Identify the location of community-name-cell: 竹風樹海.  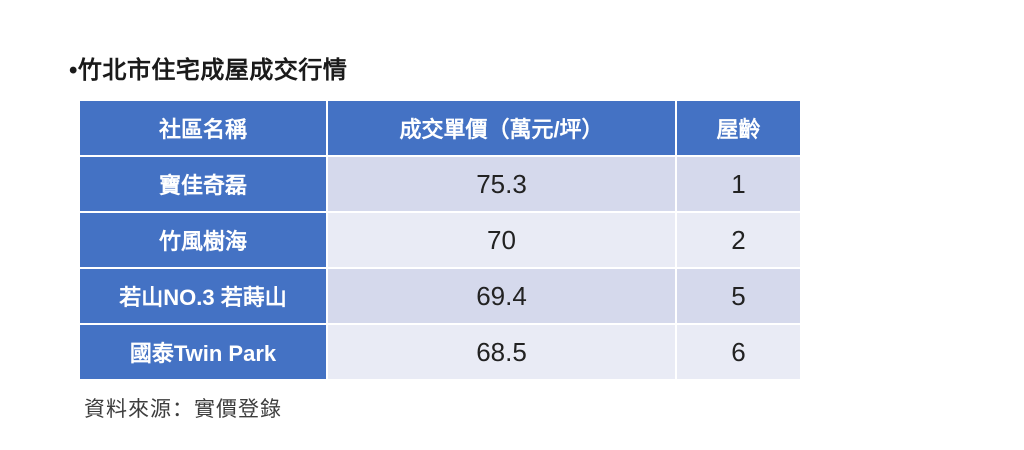
(203, 240).